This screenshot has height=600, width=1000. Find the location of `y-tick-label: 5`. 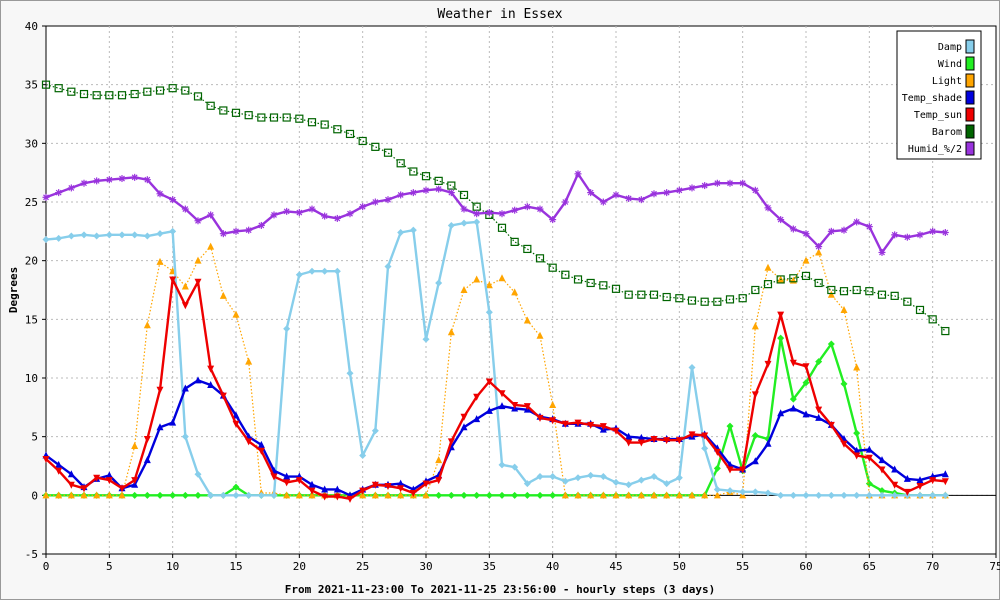

y-tick-label: 5 is located at coordinates (34, 437).